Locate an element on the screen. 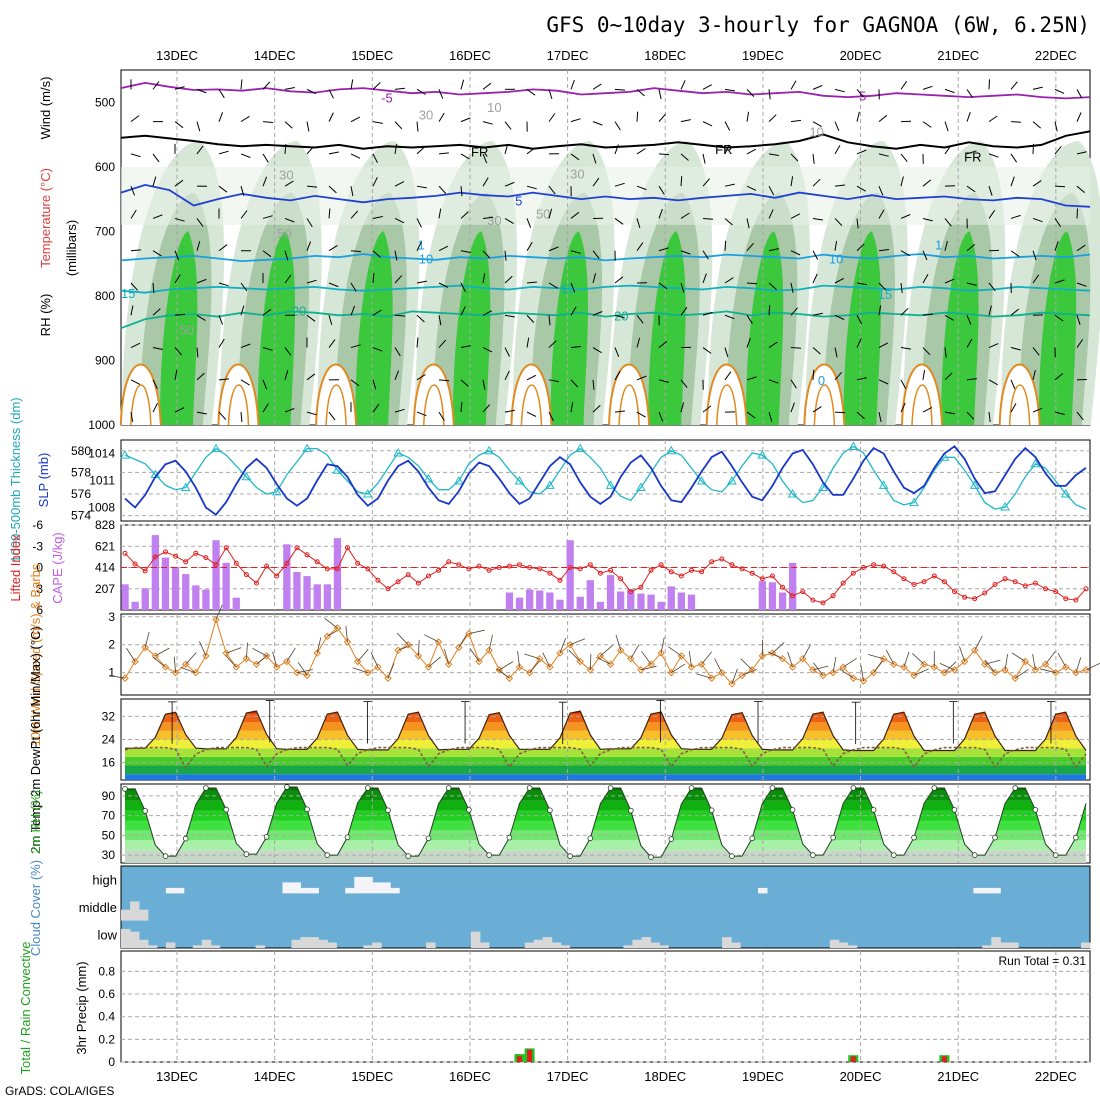  top-date-label: 20DEC is located at coordinates (861, 55).